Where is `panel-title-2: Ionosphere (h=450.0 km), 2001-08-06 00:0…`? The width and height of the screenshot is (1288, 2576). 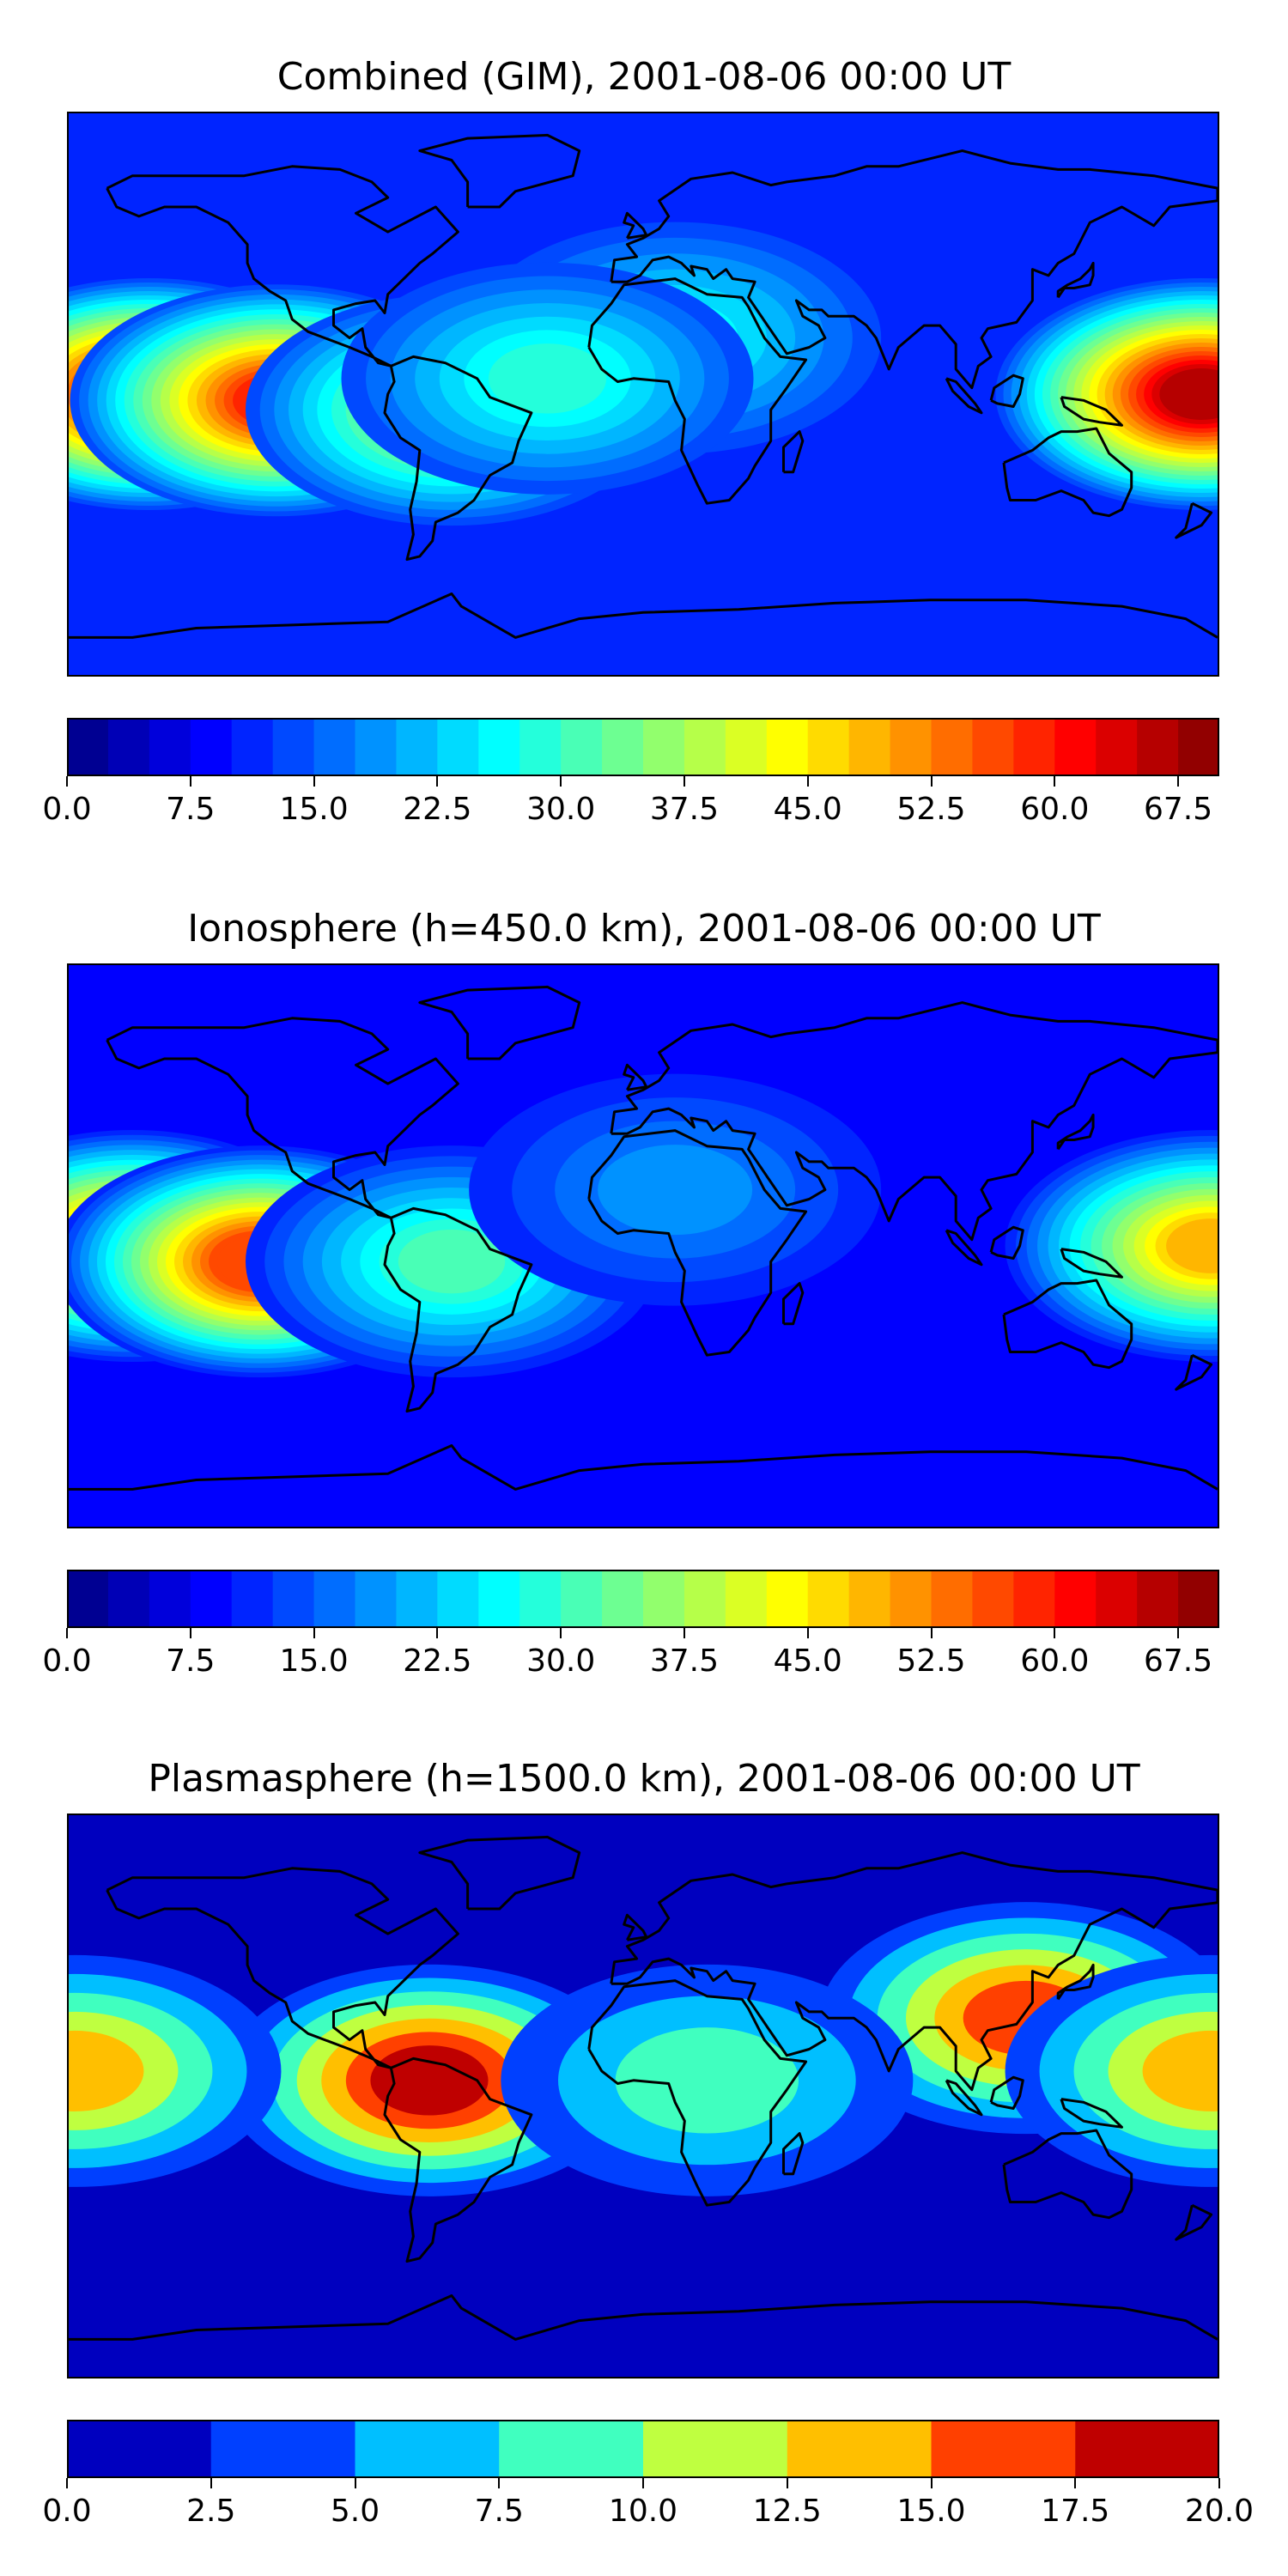 panel-title-2: Ionosphere (h=450.0 km), 2001-08-06 00:0… is located at coordinates (644, 929).